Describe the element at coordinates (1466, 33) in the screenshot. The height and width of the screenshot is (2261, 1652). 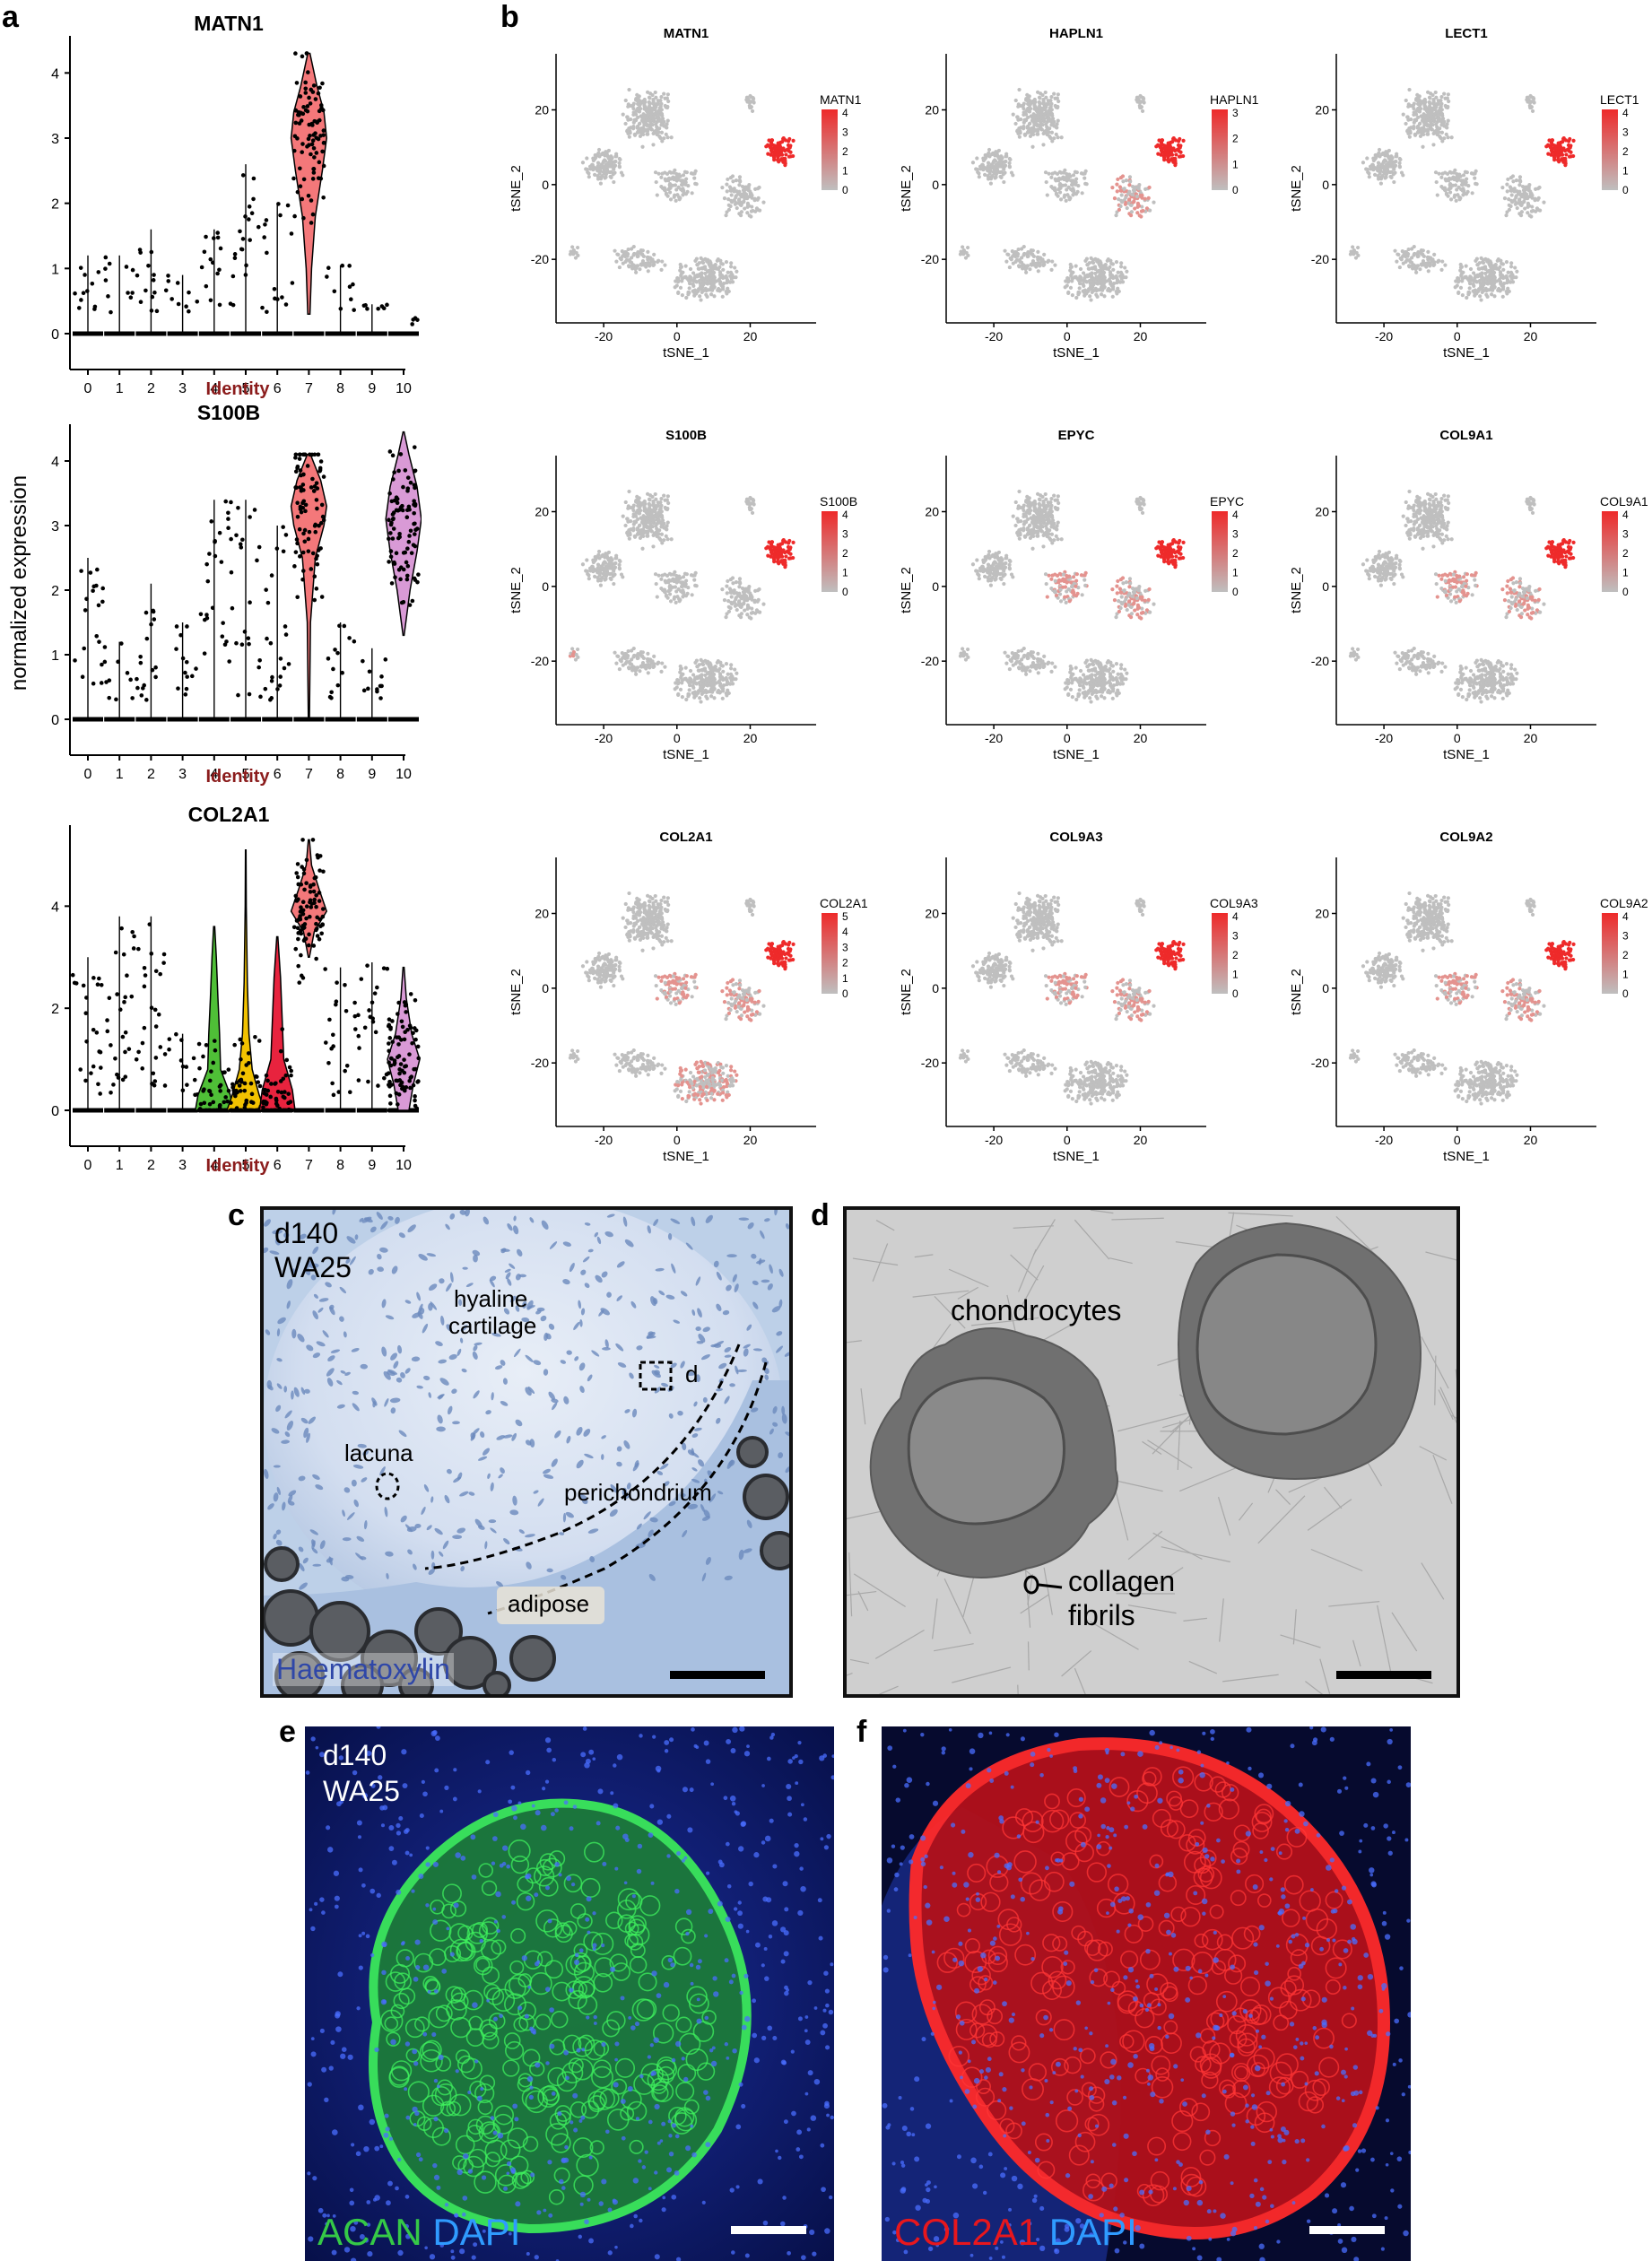
I see `map-title: LECT1` at that location.